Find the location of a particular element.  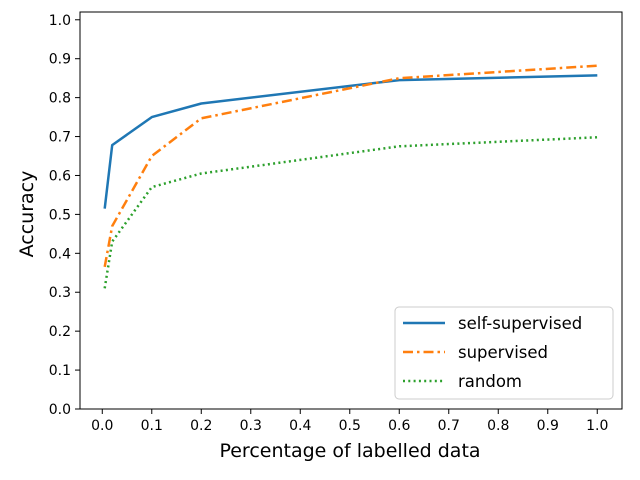

legend-label-supervised: supervised is located at coordinates (503, 352).